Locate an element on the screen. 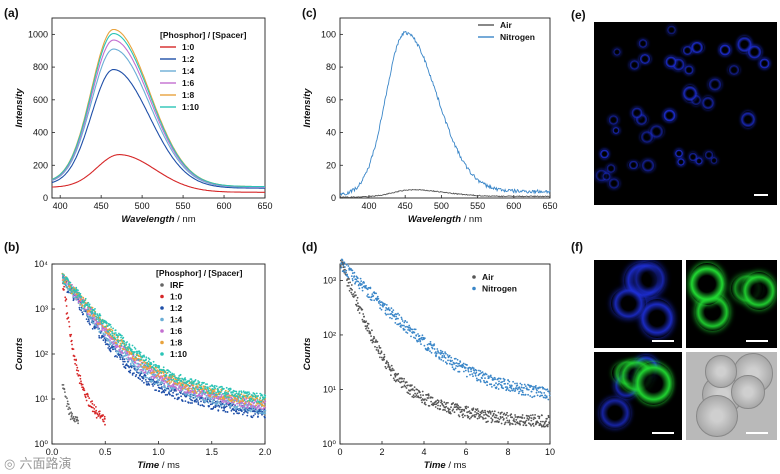 The width and height of the screenshot is (780, 474). x-tick-label: 550 is located at coordinates (183, 206).